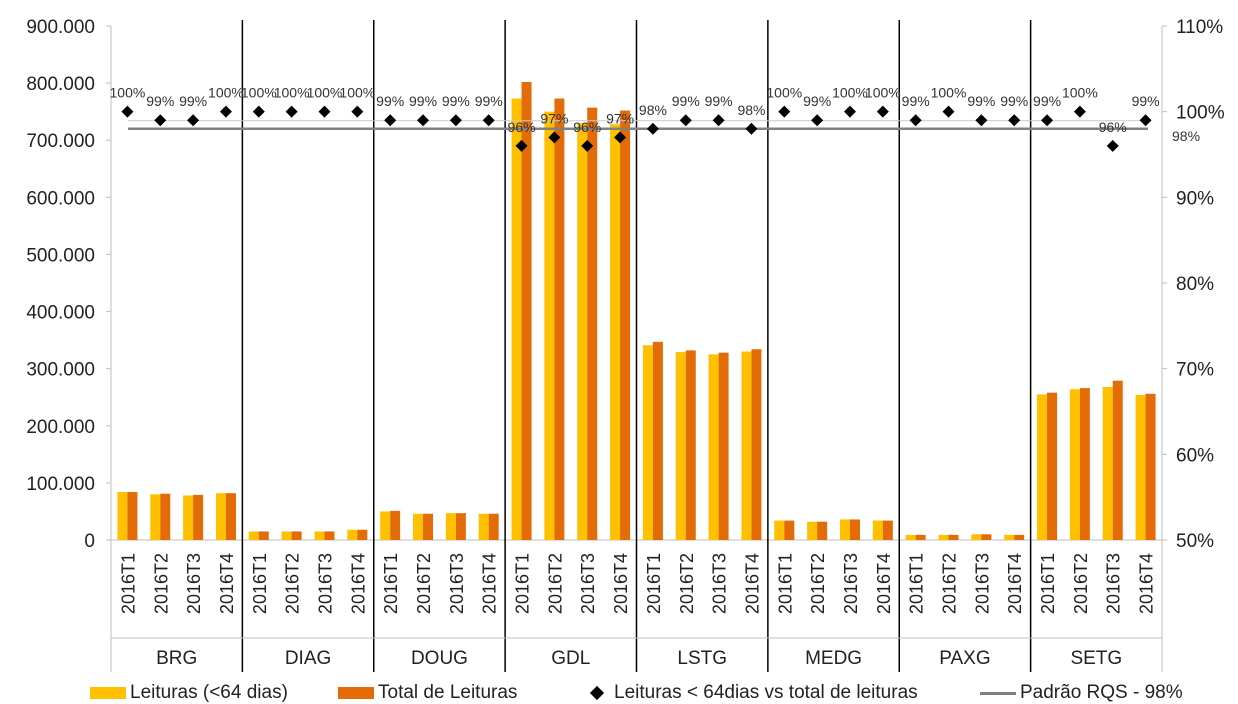 The image size is (1238, 704). What do you see at coordinates (356, 693) in the screenshot?
I see `legend-swatch-total` at bounding box center [356, 693].